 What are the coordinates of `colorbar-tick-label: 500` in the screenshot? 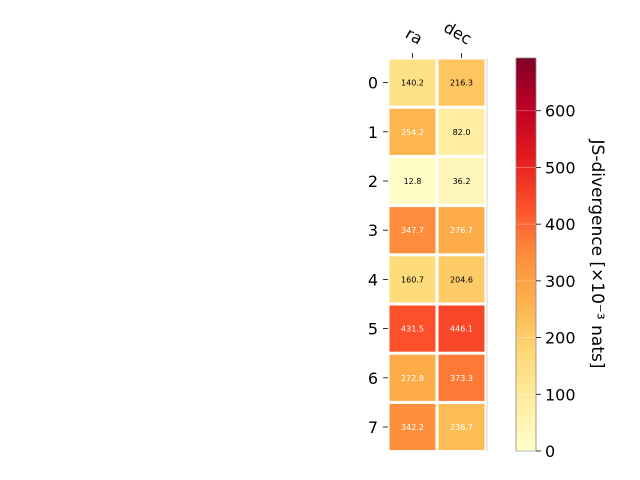 It's located at (560, 167).